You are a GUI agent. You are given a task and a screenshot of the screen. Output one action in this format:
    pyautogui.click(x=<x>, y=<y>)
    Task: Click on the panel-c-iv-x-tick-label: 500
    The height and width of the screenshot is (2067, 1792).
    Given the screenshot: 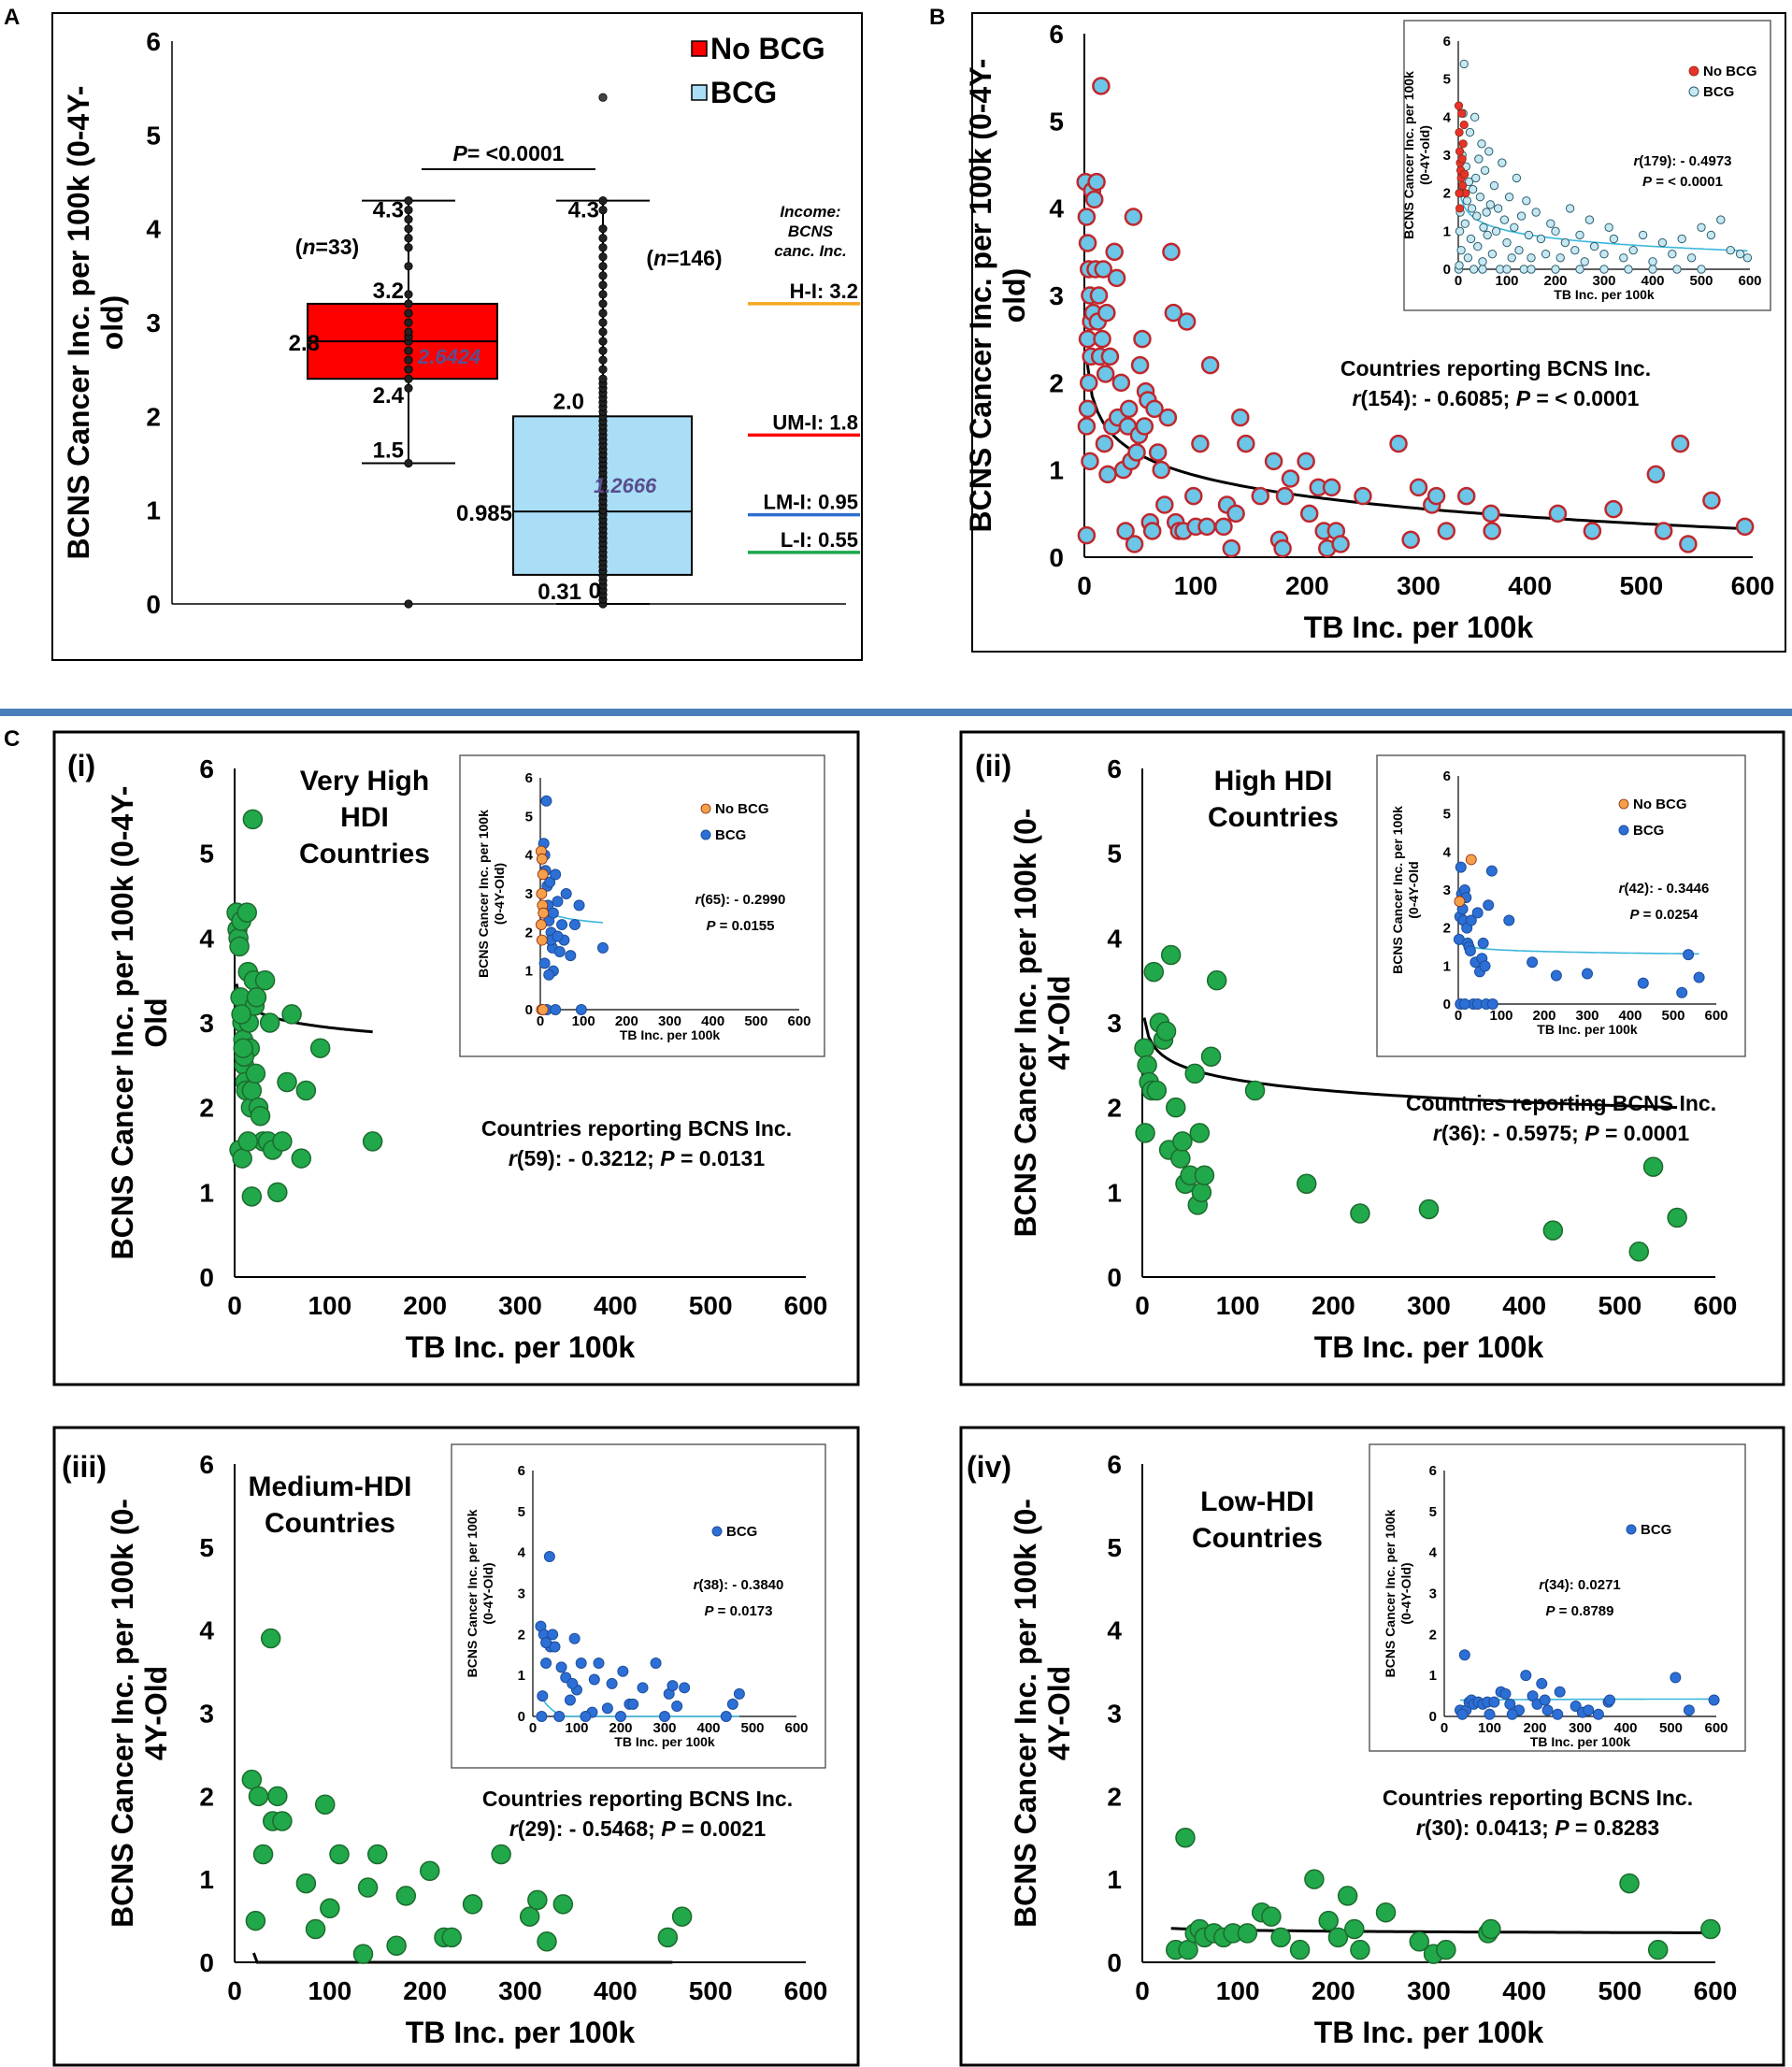 What is the action you would take?
    pyautogui.click(x=1619, y=1990)
    